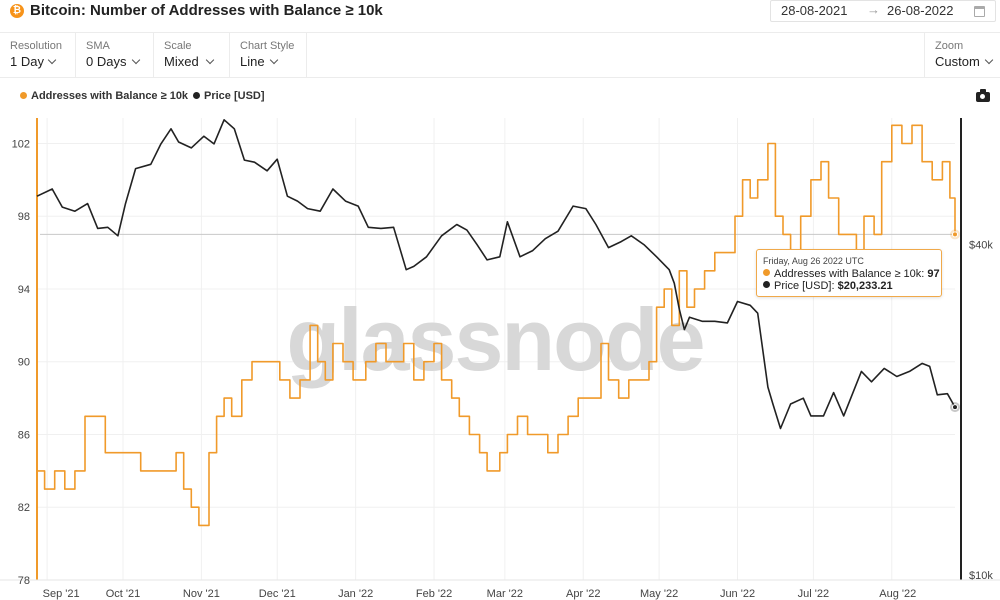  What do you see at coordinates (23, 95) in the screenshot?
I see `legend-swatch-addresses` at bounding box center [23, 95].